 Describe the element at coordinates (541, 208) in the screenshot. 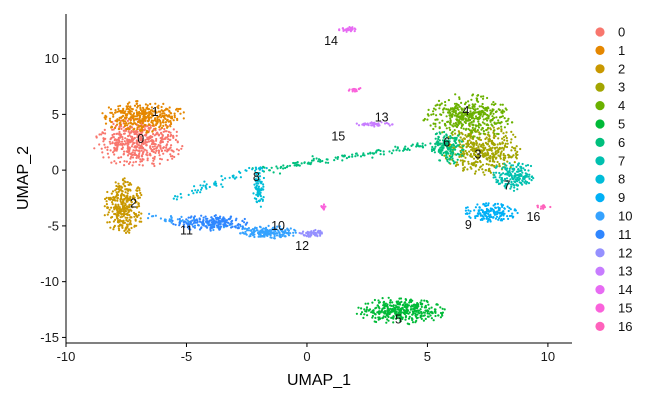

I see `cluster-16-point` at that location.